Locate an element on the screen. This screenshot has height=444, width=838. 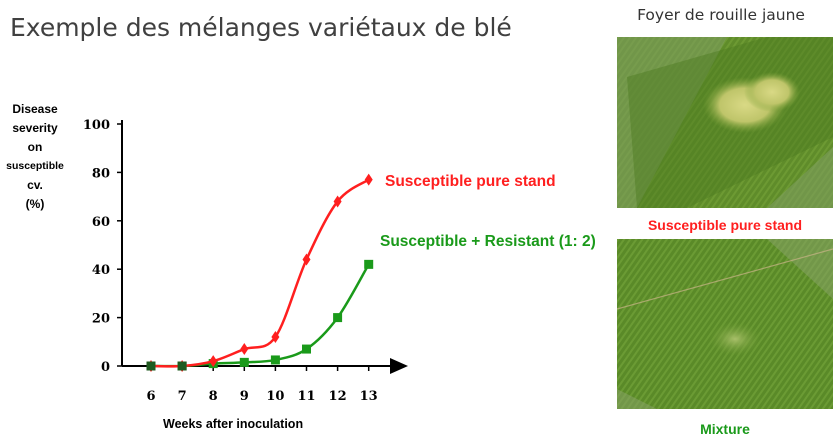
y-tick-label: 20 is located at coordinates (101, 319).